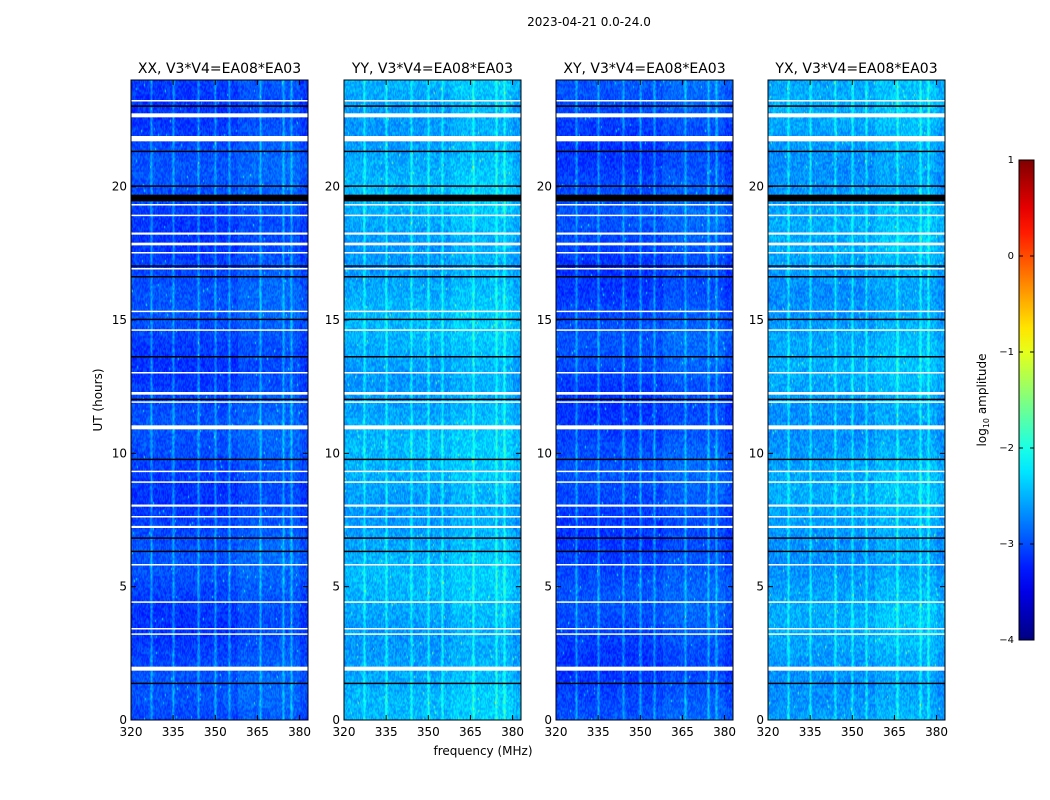 This screenshot has width=1050, height=800. I want to click on colorbar-gradient, so click(1026, 400).